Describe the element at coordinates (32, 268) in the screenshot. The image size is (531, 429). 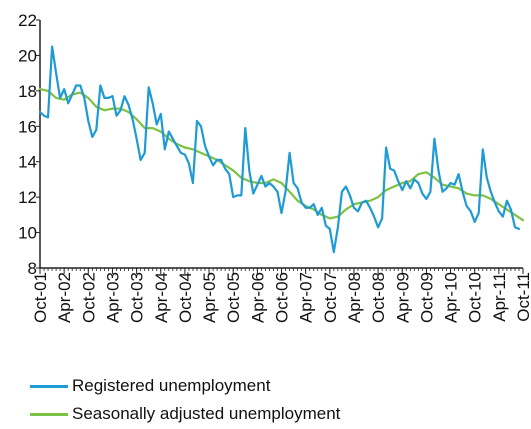
I see `y-tick-label: 8` at that location.